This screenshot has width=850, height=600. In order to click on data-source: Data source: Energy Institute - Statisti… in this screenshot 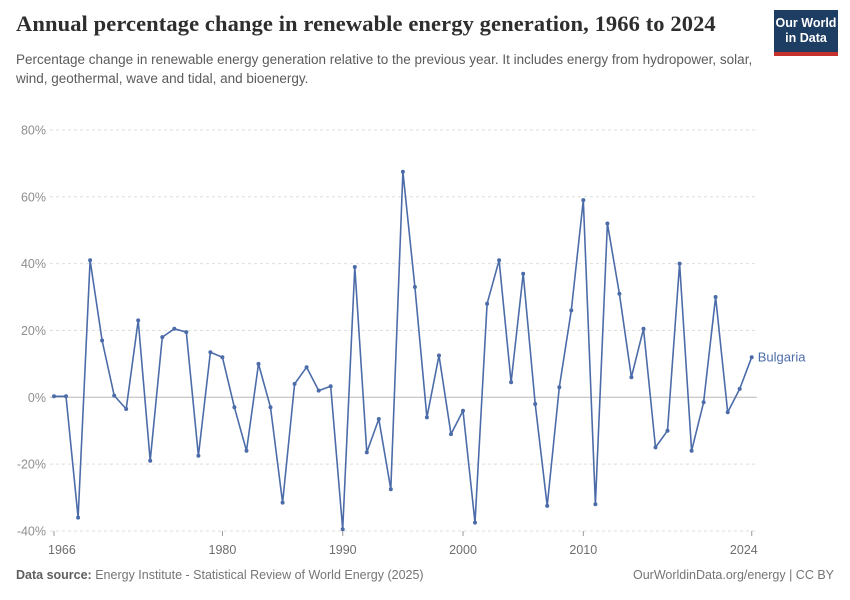, I will do `click(220, 575)`.